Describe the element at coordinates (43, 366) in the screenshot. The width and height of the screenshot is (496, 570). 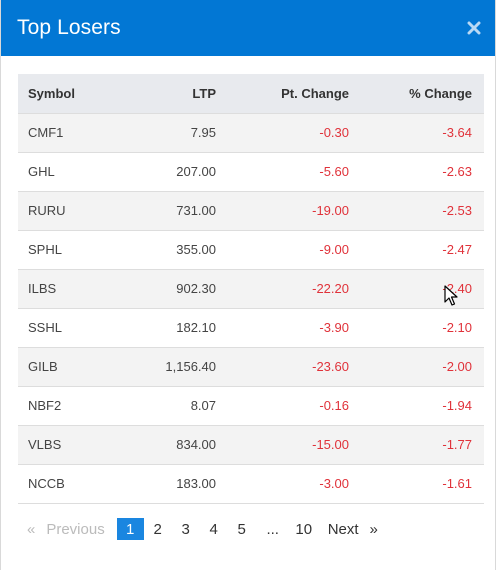
I see `cell-symbol: GILB` at that location.